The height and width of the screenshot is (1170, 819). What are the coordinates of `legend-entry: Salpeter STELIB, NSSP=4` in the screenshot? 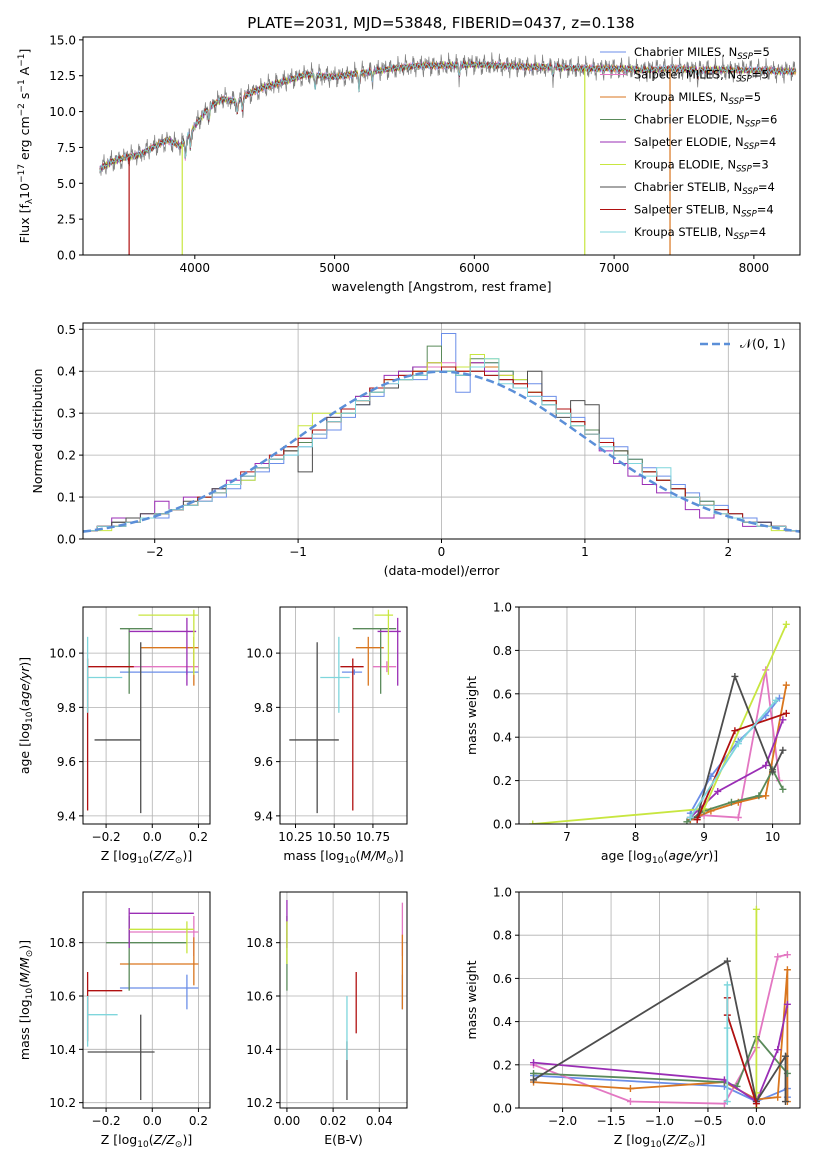 It's located at (704, 211).